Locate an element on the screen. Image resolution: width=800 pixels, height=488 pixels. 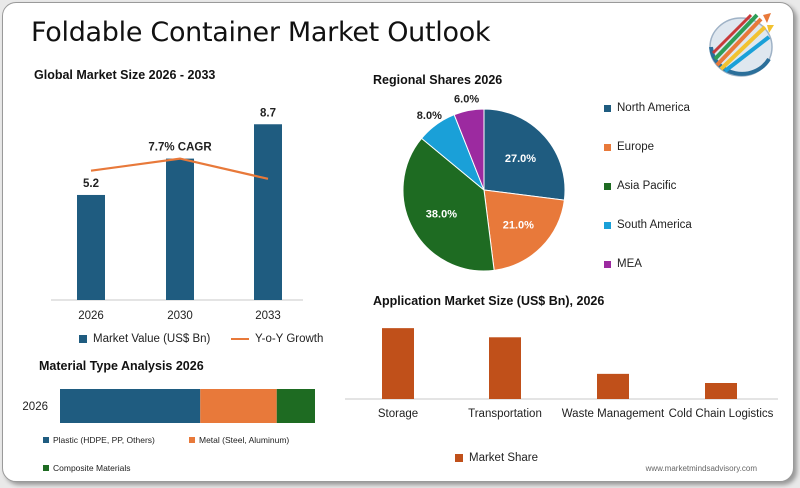
legend-label: Asia Pacific is located at coordinates (647, 186).